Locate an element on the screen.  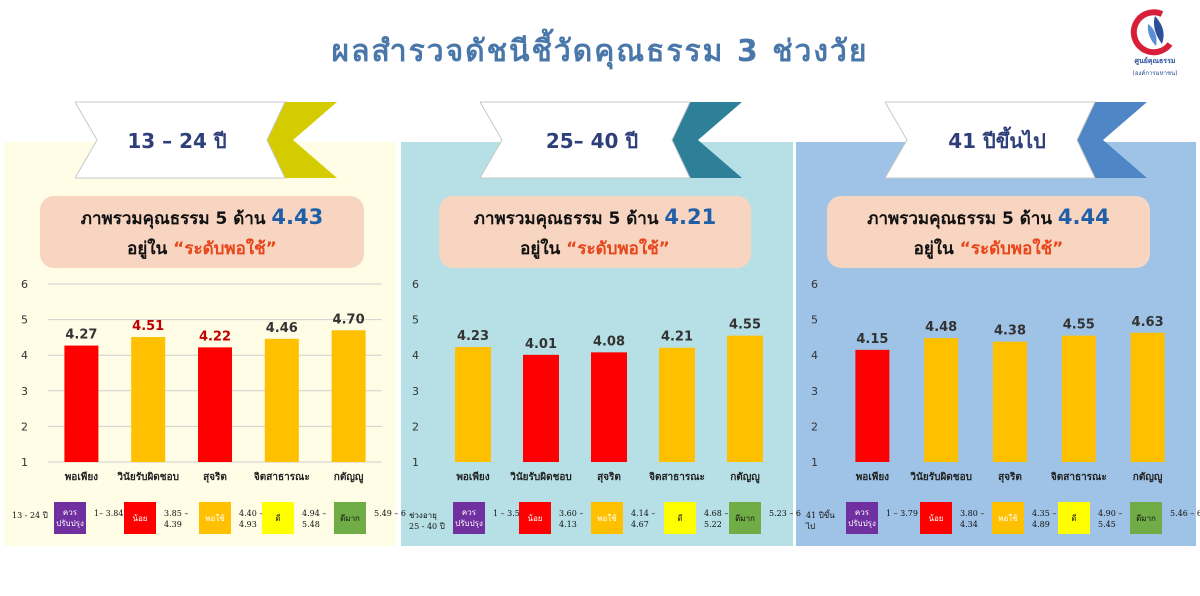
y-tick-label: 4 is located at coordinates (24, 355).